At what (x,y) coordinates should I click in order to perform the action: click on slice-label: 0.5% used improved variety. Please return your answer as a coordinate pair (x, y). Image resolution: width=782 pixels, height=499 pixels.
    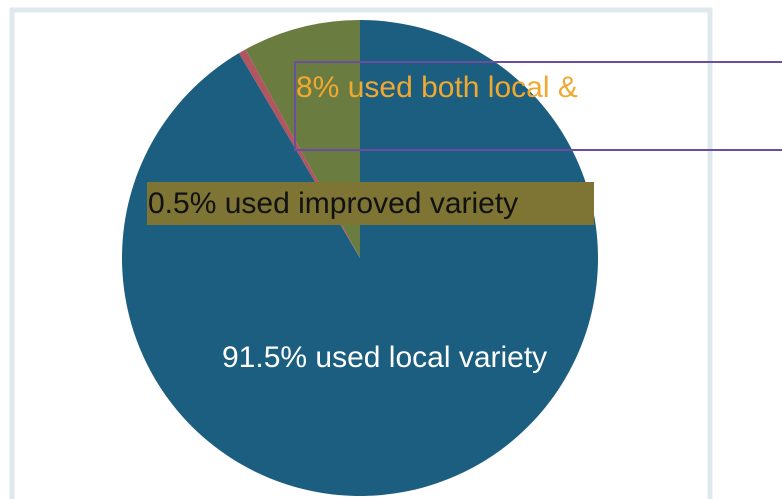
    Looking at the image, I should click on (333, 203).